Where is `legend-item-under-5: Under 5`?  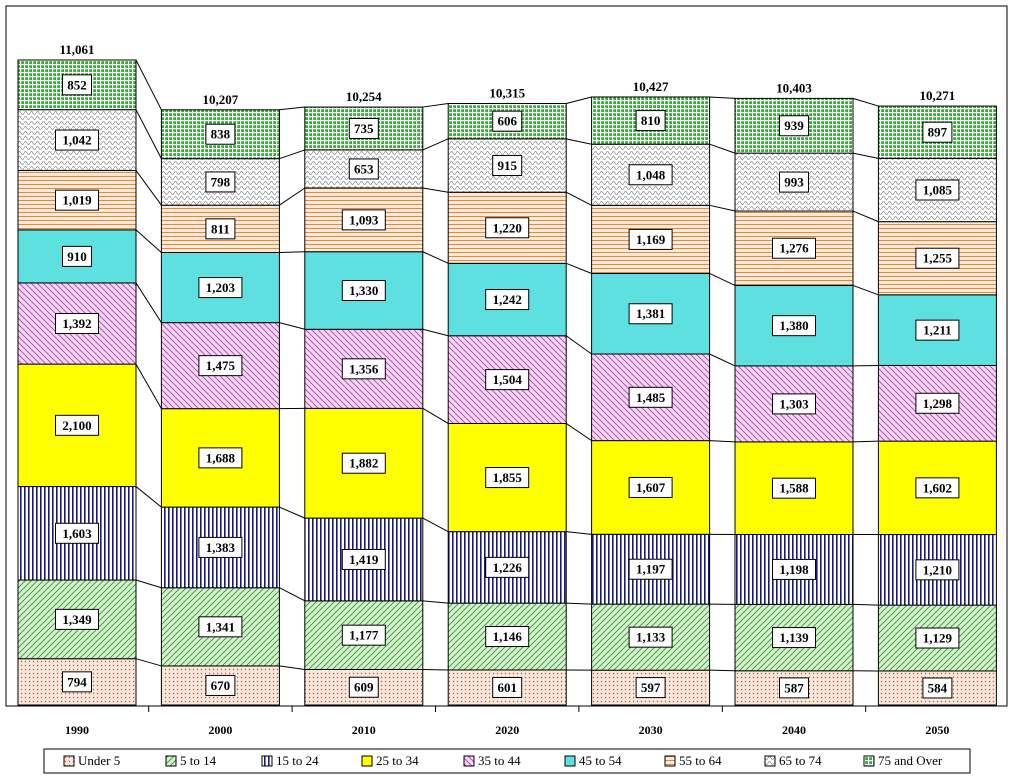
legend-item-under-5: Under 5 is located at coordinates (91, 760).